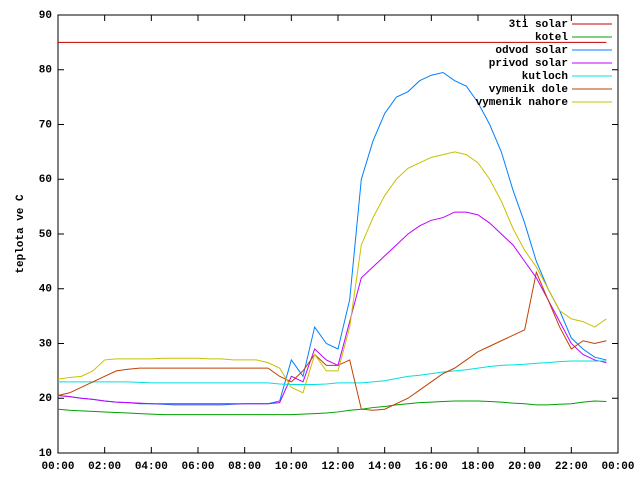 Image resolution: width=640 pixels, height=480 pixels. Describe the element at coordinates (529, 90) in the screenshot. I see `legend-label: vymenik dole` at that location.